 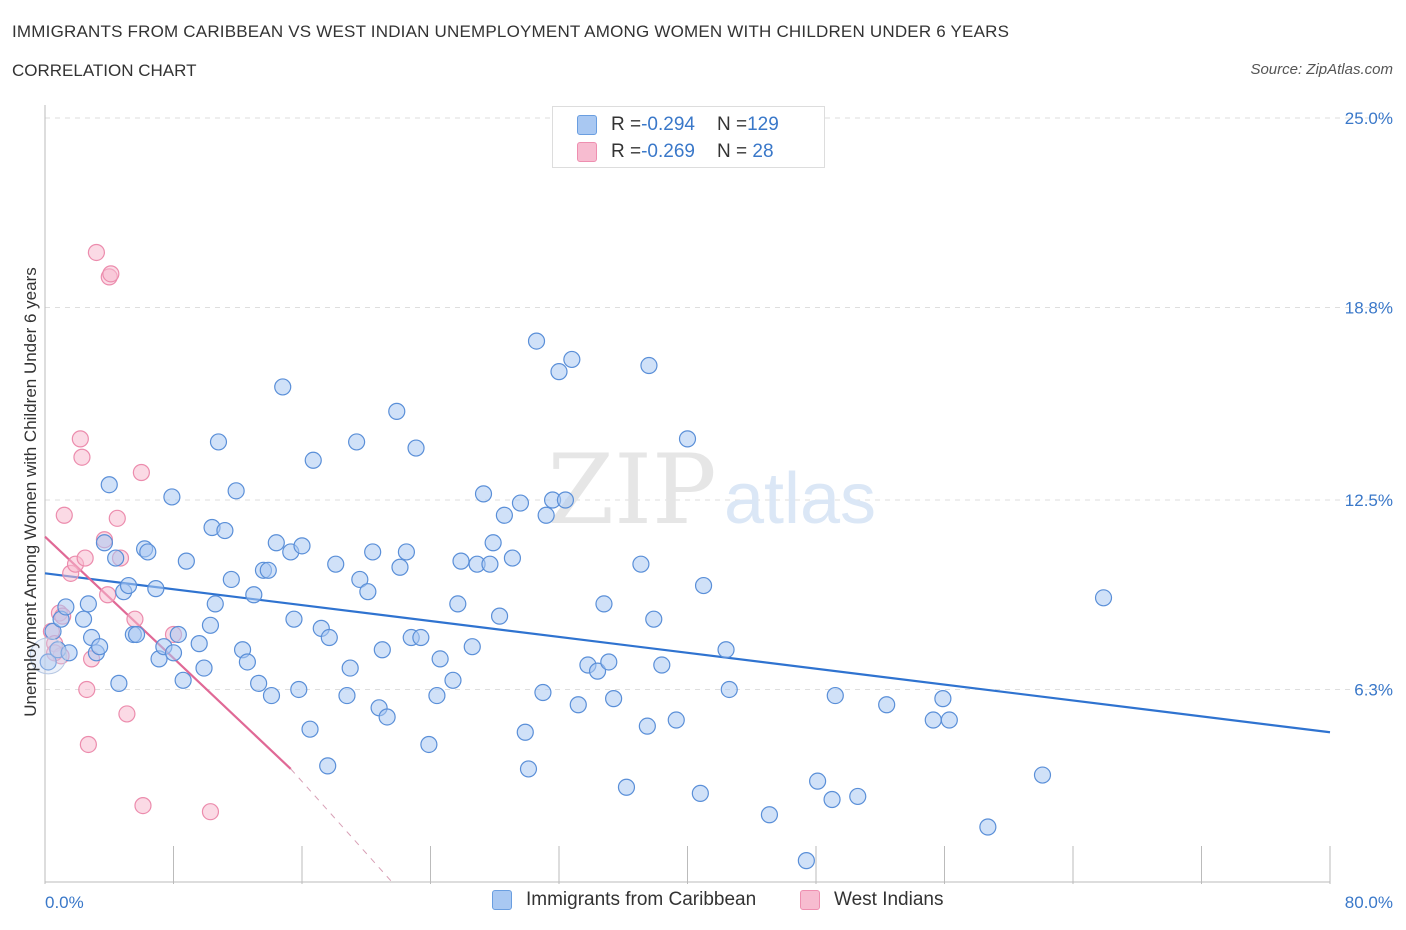 What do you see at coordinates (1321, 69) in the screenshot?
I see `source-credit: Source: ZipAtlas.com` at bounding box center [1321, 69].